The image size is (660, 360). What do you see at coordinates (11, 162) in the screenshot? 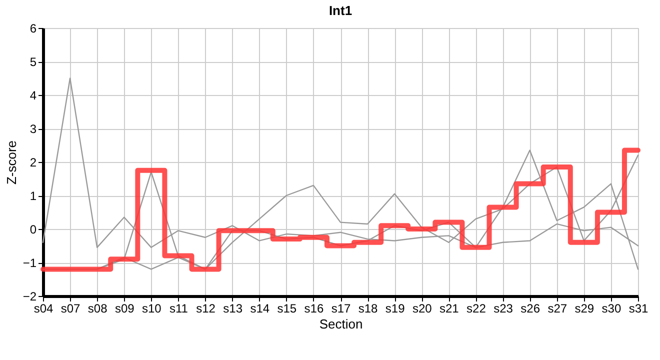
I see `y-axis-title: Z-score` at bounding box center [11, 162].